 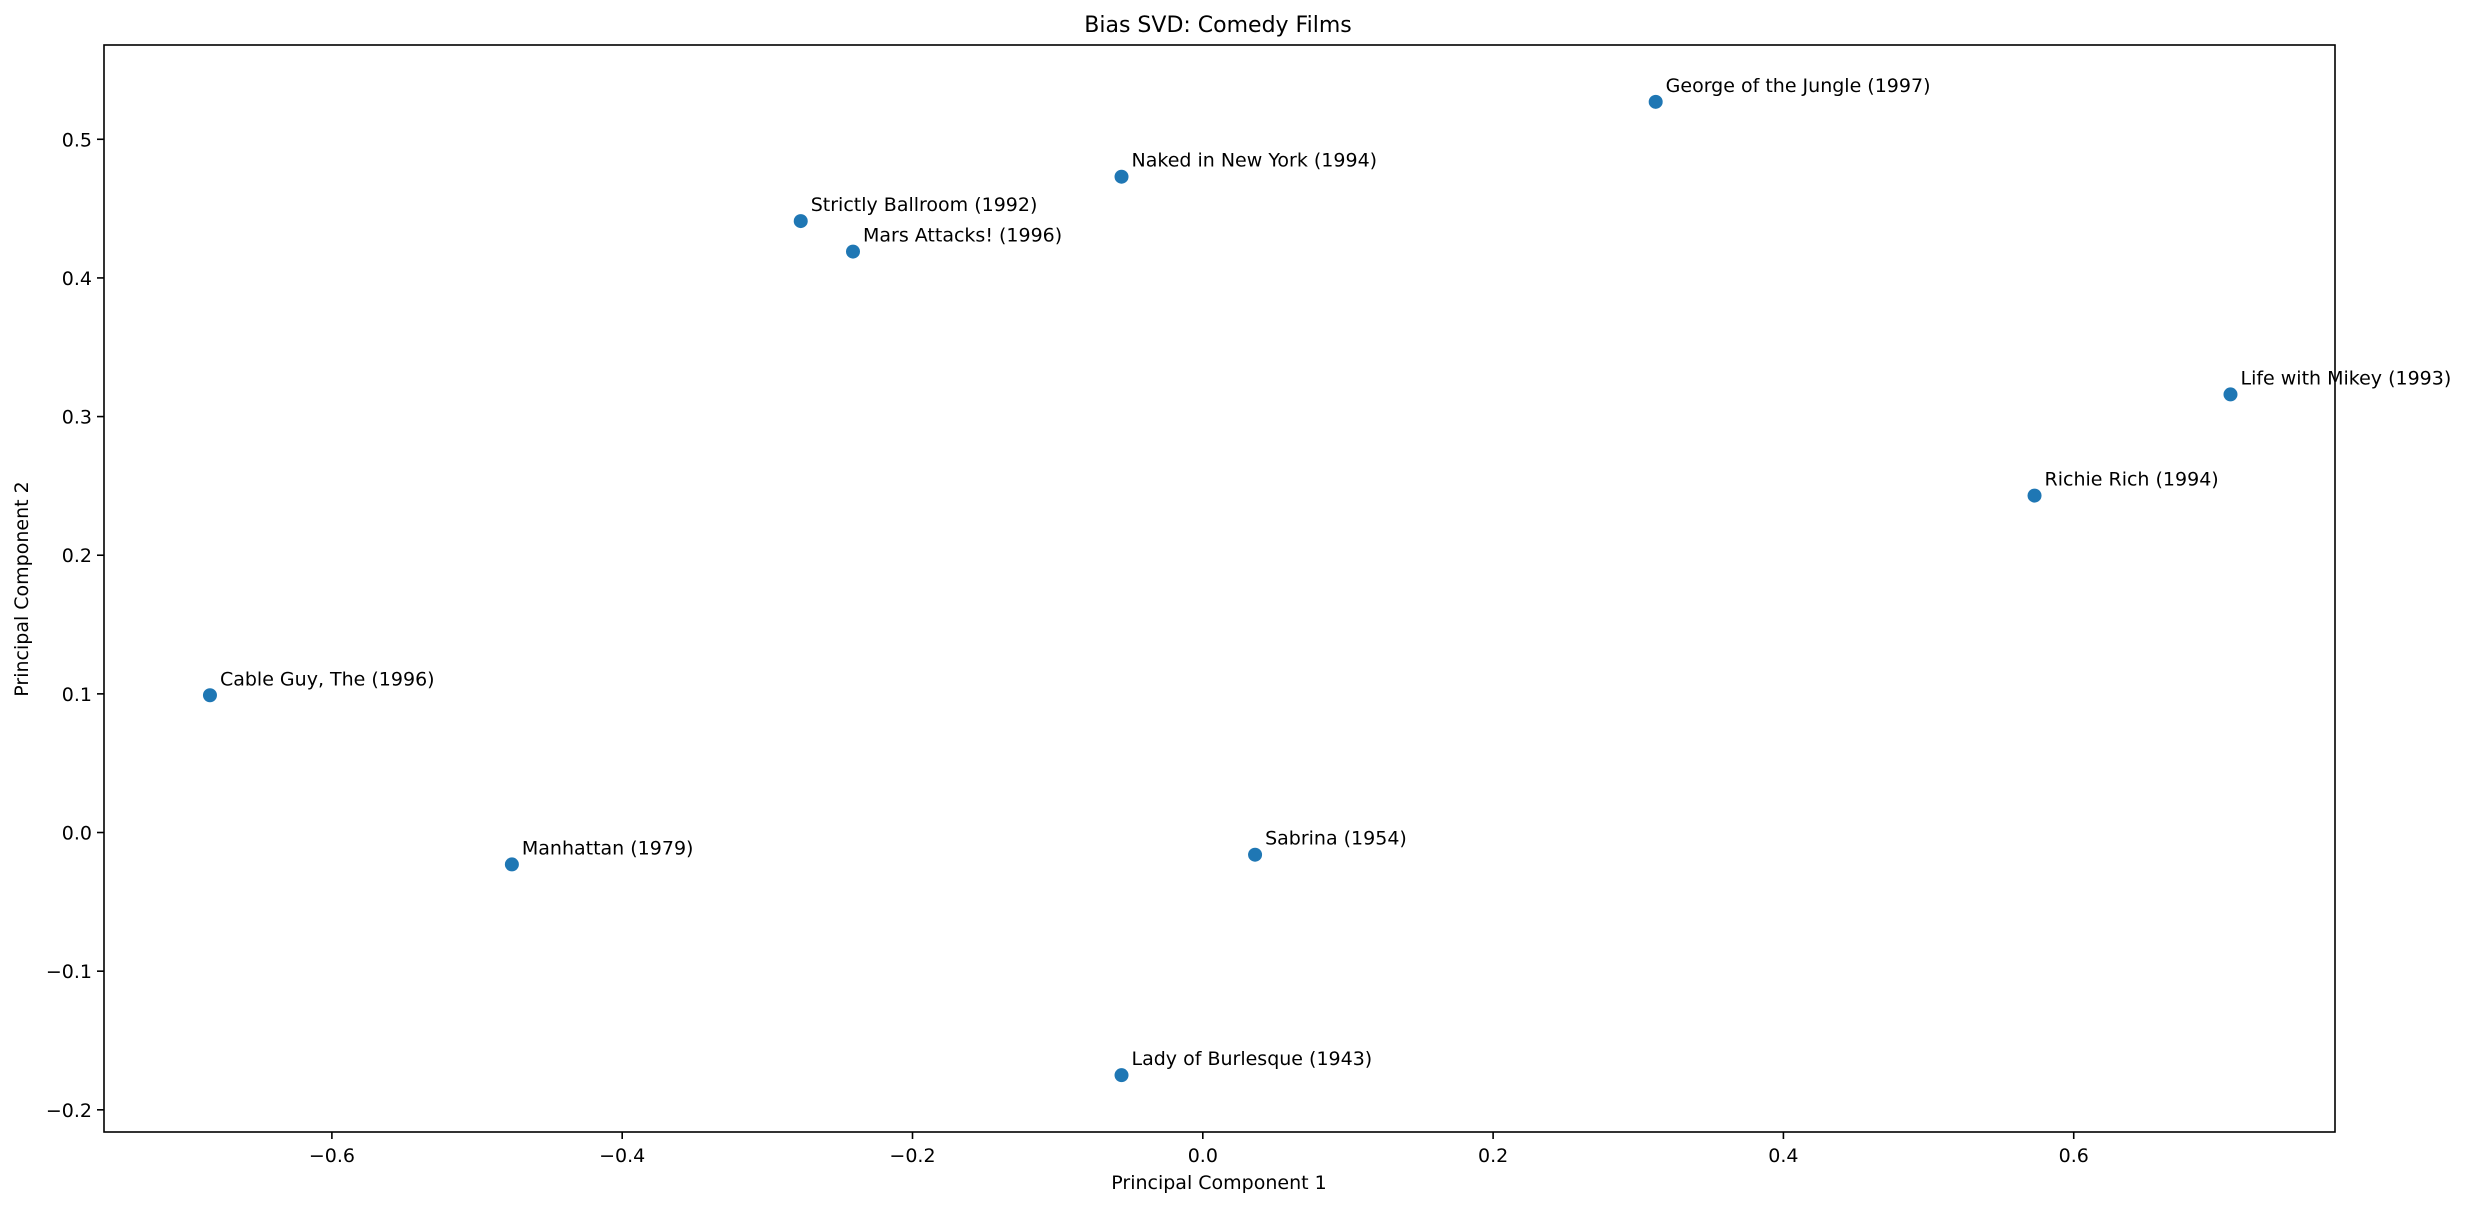 I want to click on y-tick-label: 0.2, so click(x=77, y=556).